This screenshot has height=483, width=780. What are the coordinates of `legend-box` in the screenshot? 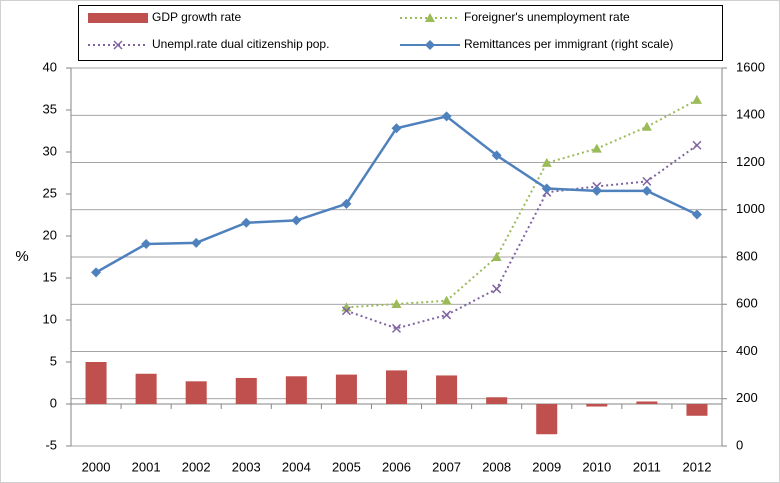 It's located at (400, 33).